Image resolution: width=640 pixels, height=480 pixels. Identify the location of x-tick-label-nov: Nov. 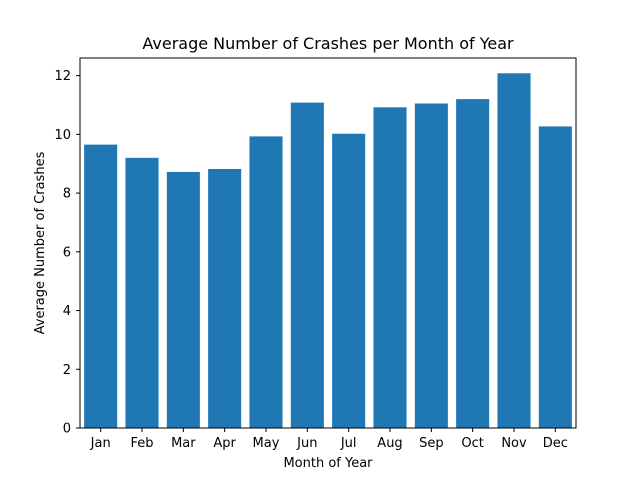
(514, 443).